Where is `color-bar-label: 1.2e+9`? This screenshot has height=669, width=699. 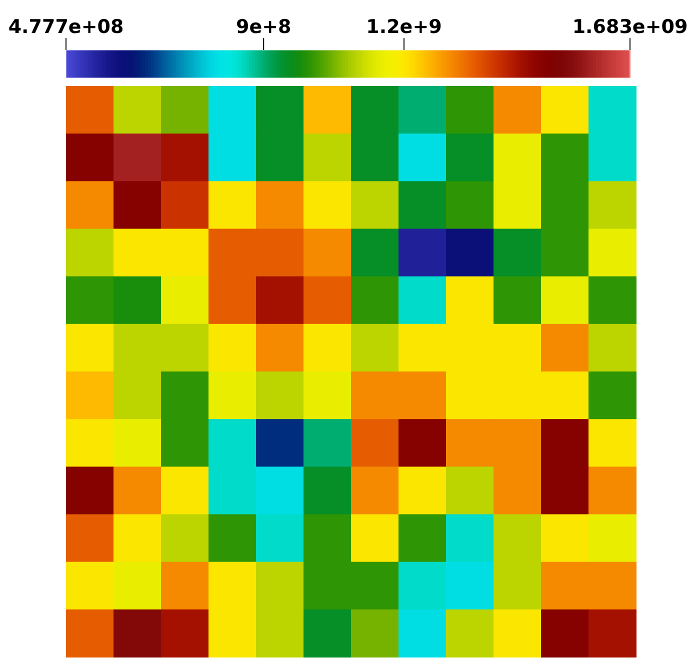
color-bar-label: 1.2e+9 is located at coordinates (404, 27).